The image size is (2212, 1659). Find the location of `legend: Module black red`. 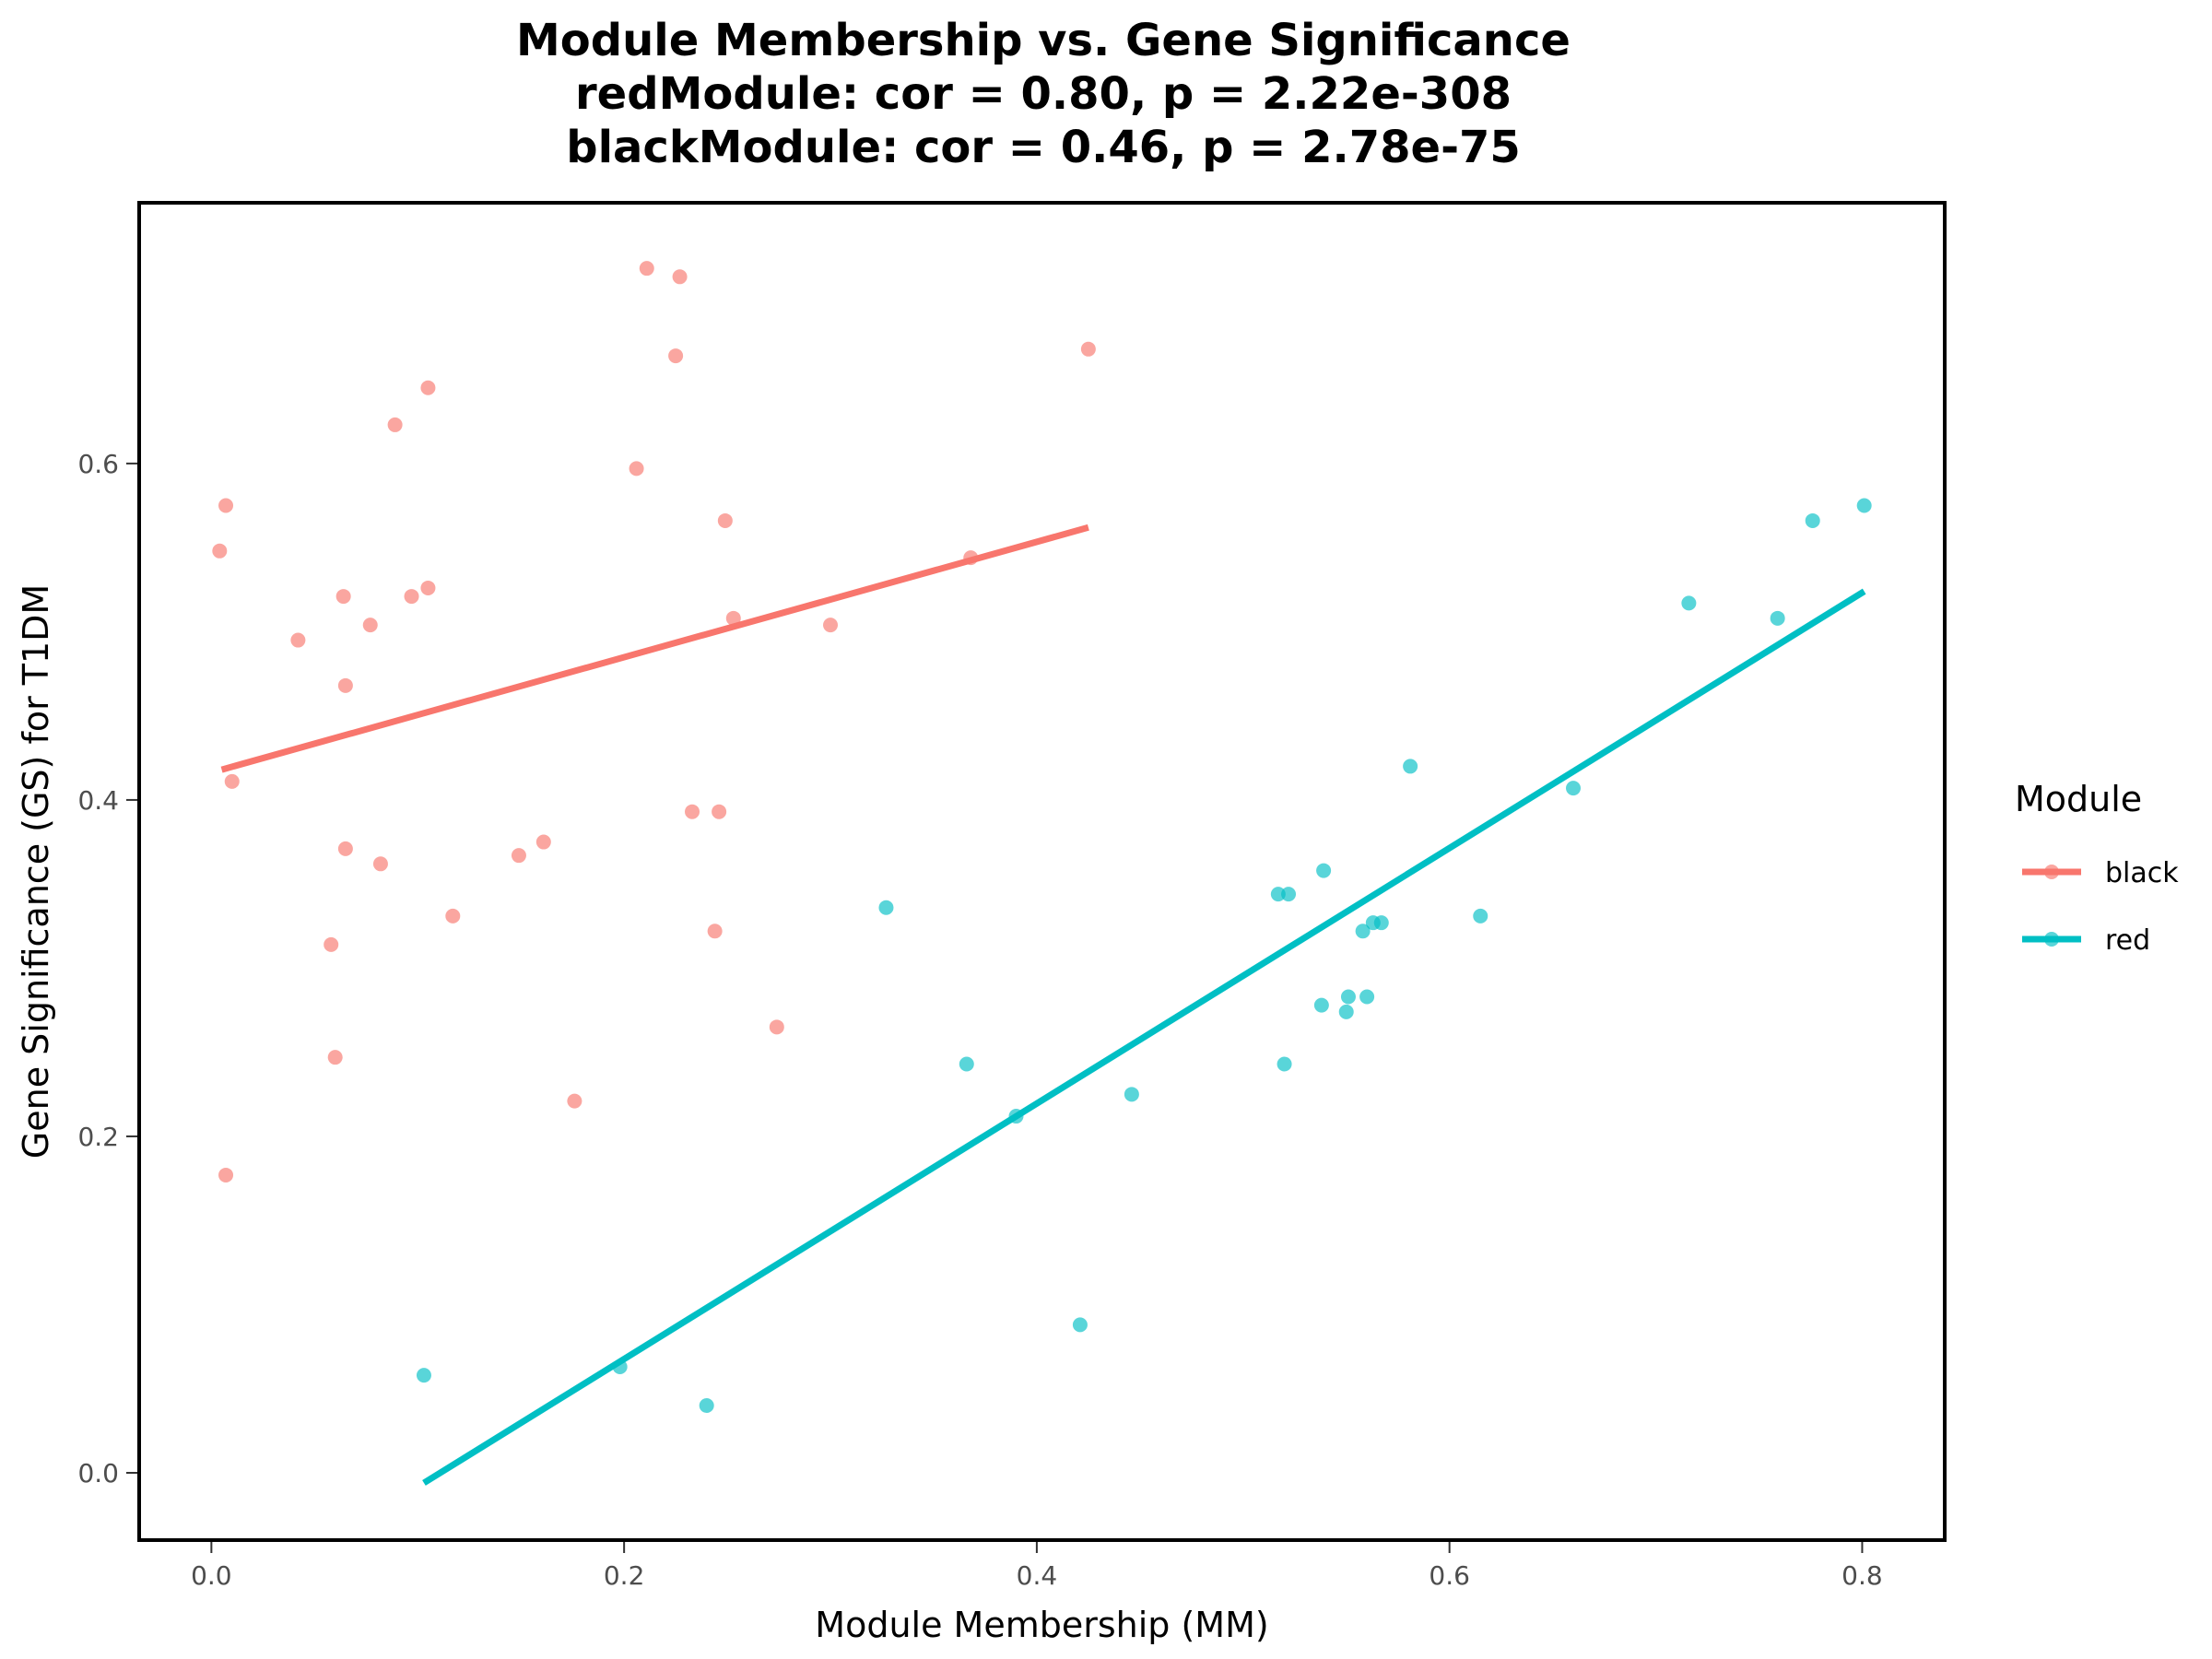

legend: Module black red is located at coordinates (2097, 868).